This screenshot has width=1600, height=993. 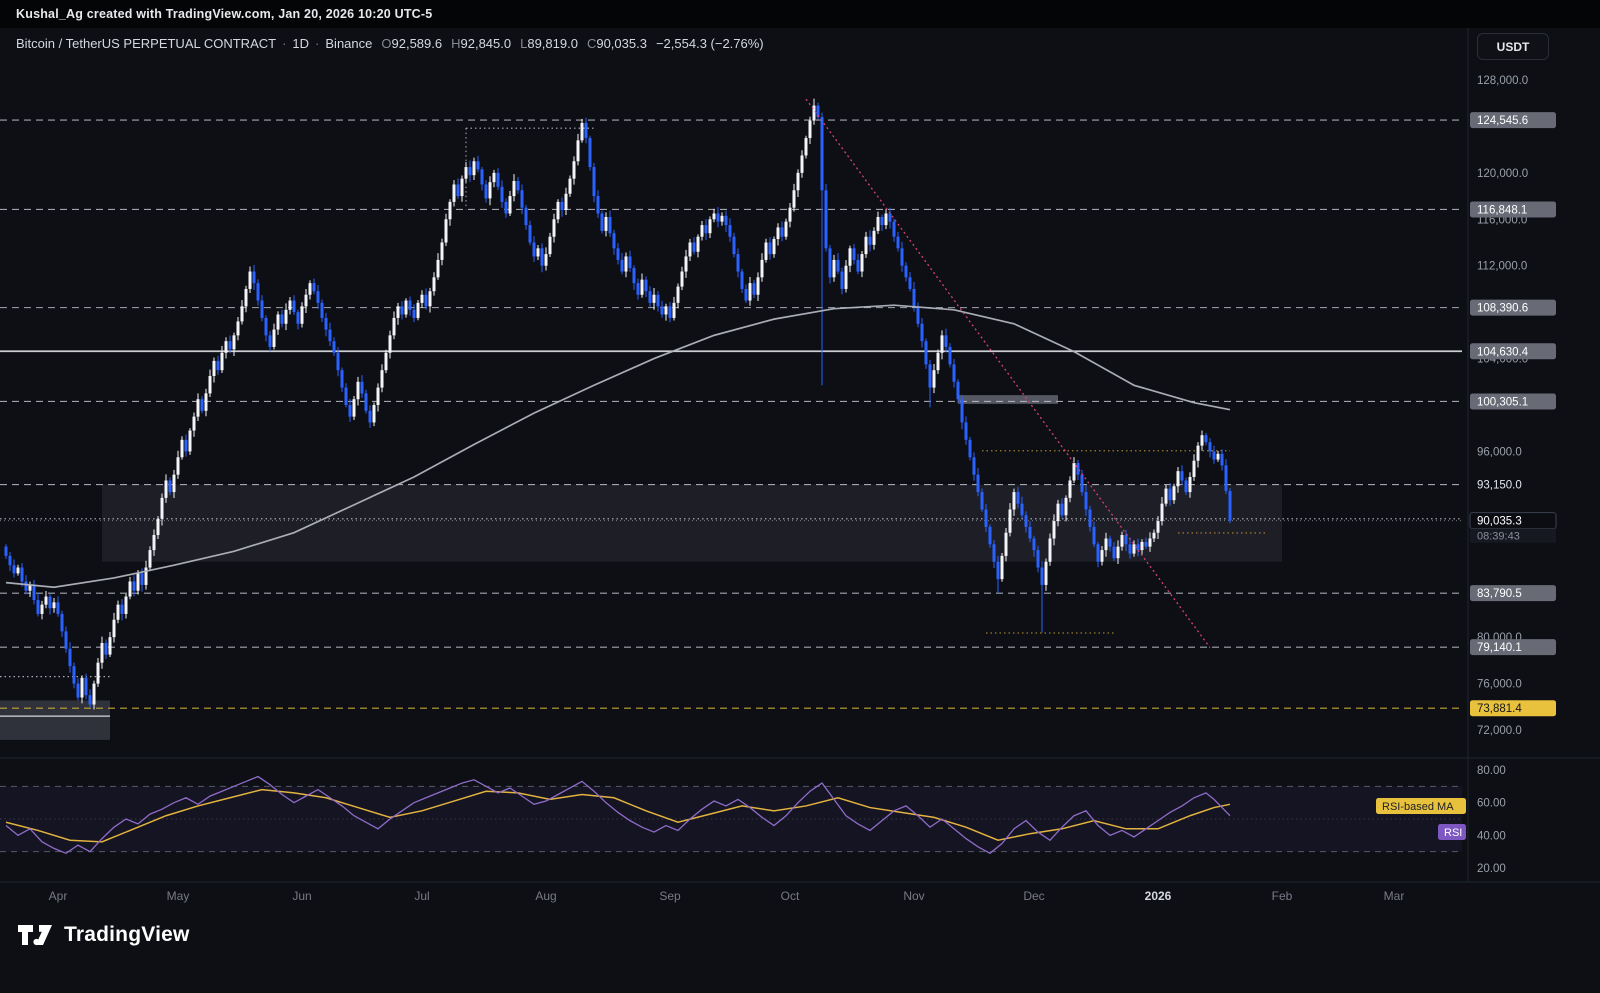 I want to click on rsi-ma-line, so click(x=618, y=815).